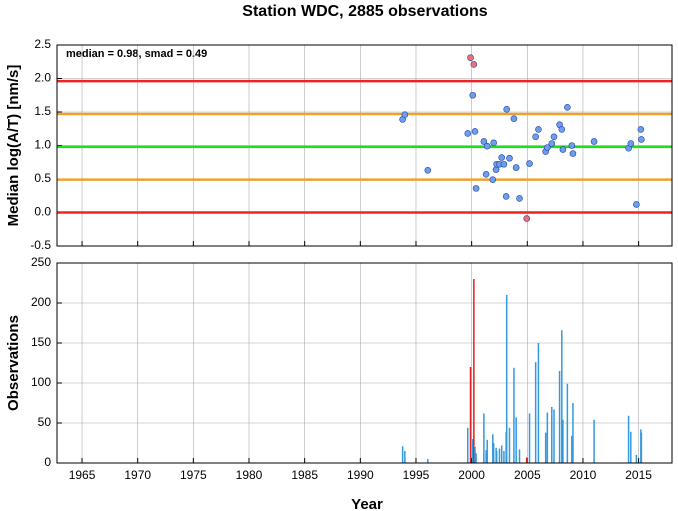  What do you see at coordinates (136, 54) in the screenshot?
I see `annotation: median = 0.98, smad = 0.49` at bounding box center [136, 54].